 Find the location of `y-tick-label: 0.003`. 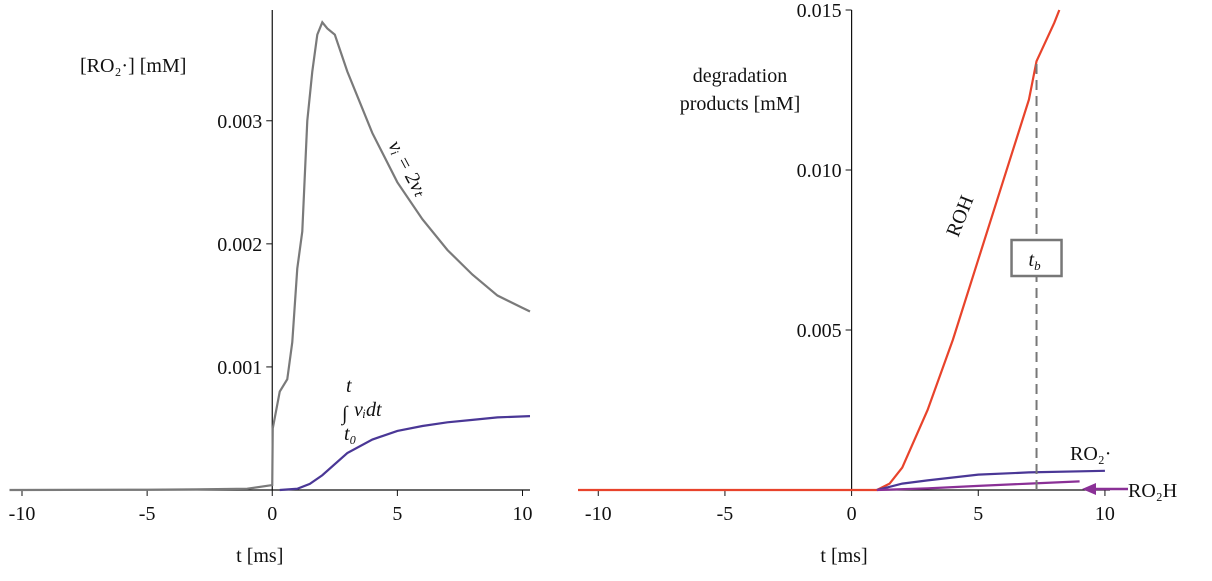

y-tick-label: 0.003 is located at coordinates (239, 122).